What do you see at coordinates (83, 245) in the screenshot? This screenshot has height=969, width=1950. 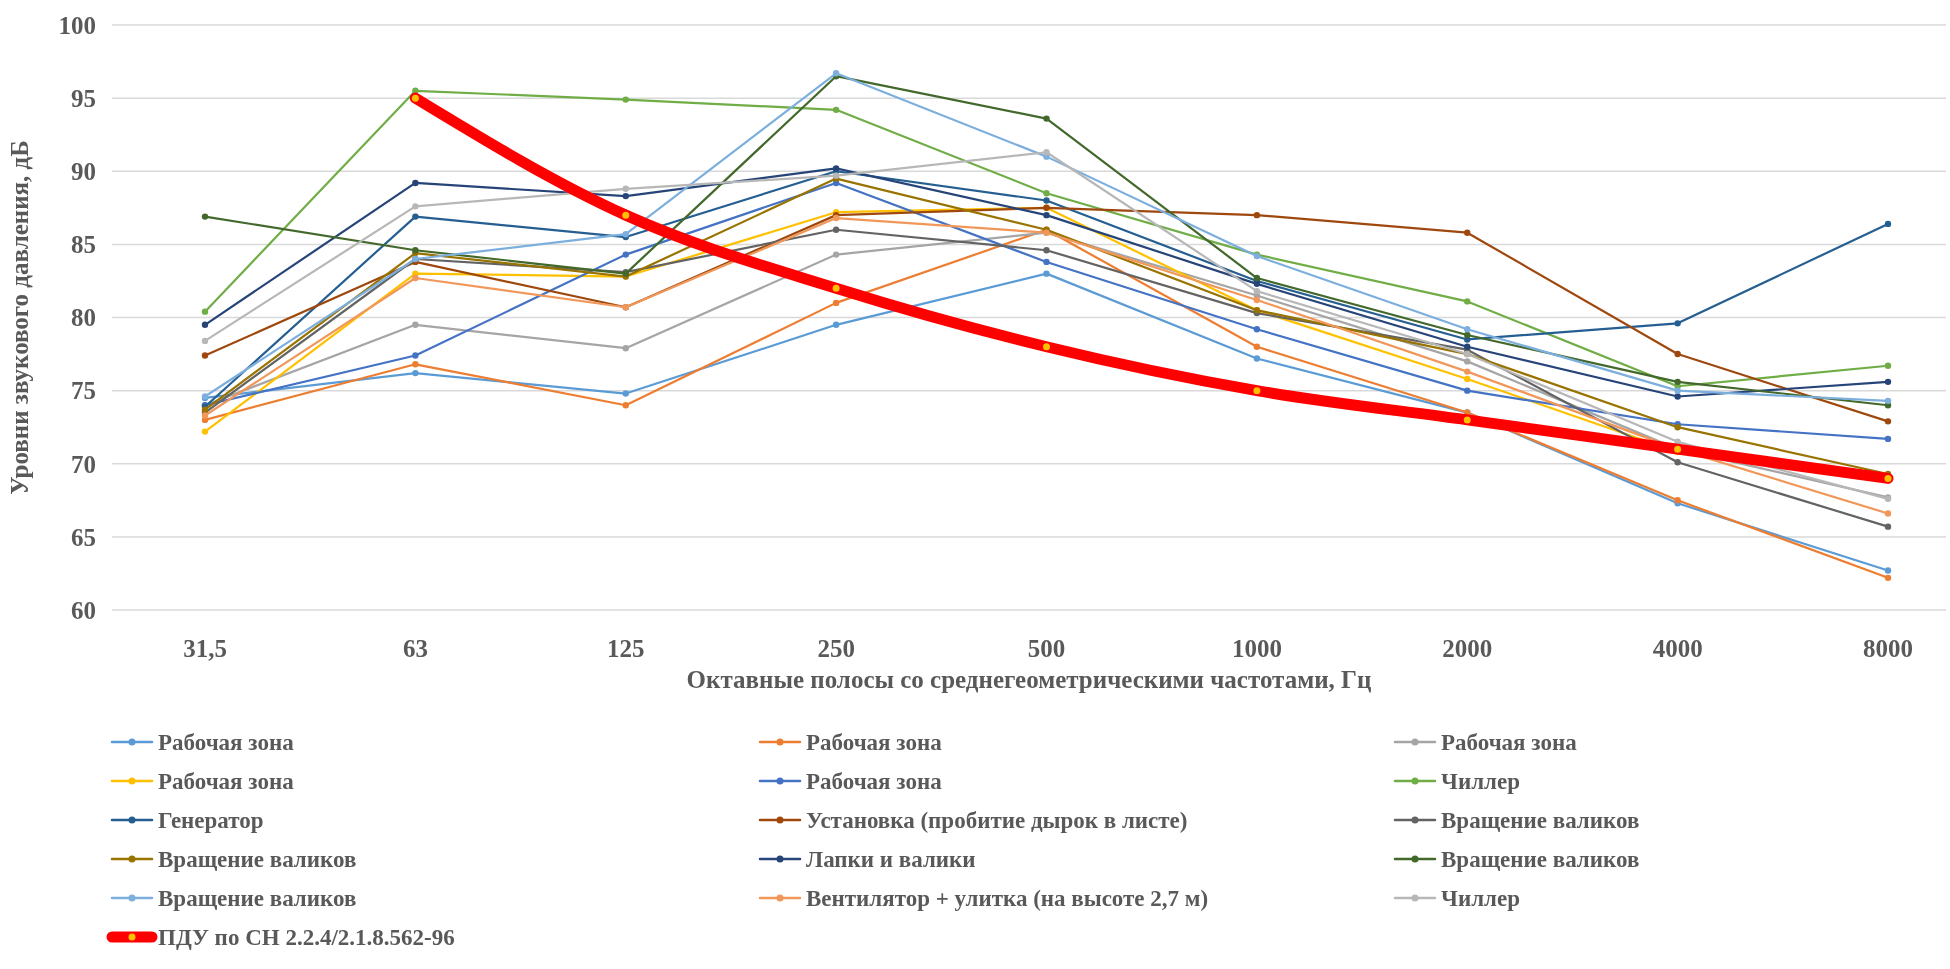 I see `y-tick-label: 85` at bounding box center [83, 245].